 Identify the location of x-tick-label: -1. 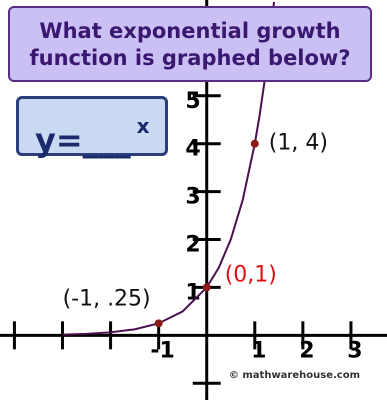
(162, 350).